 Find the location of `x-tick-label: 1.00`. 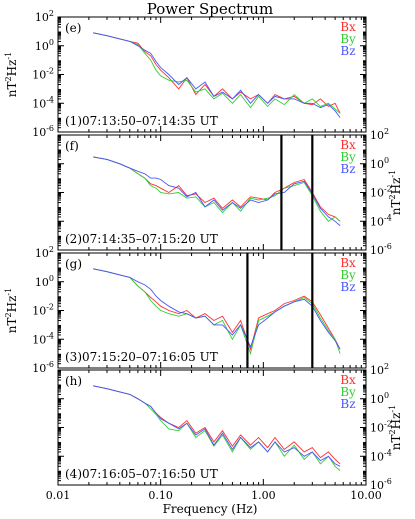

x-tick-label: 1.00 is located at coordinates (263, 495).